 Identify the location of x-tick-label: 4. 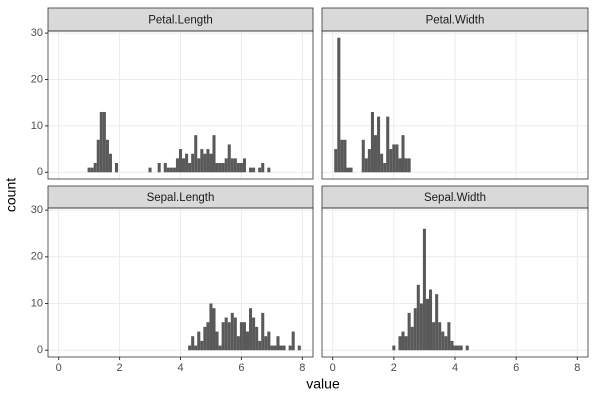
(180, 368).